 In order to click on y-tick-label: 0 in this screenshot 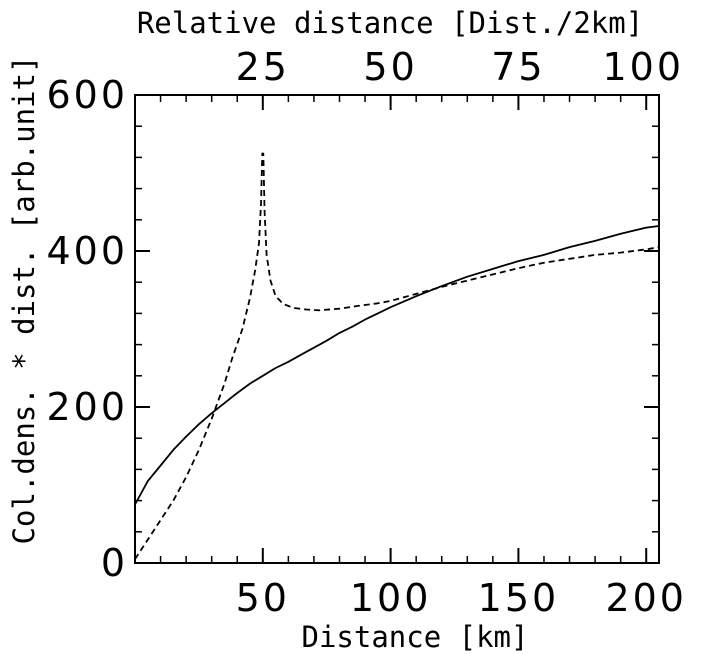, I will do `click(114, 563)`.